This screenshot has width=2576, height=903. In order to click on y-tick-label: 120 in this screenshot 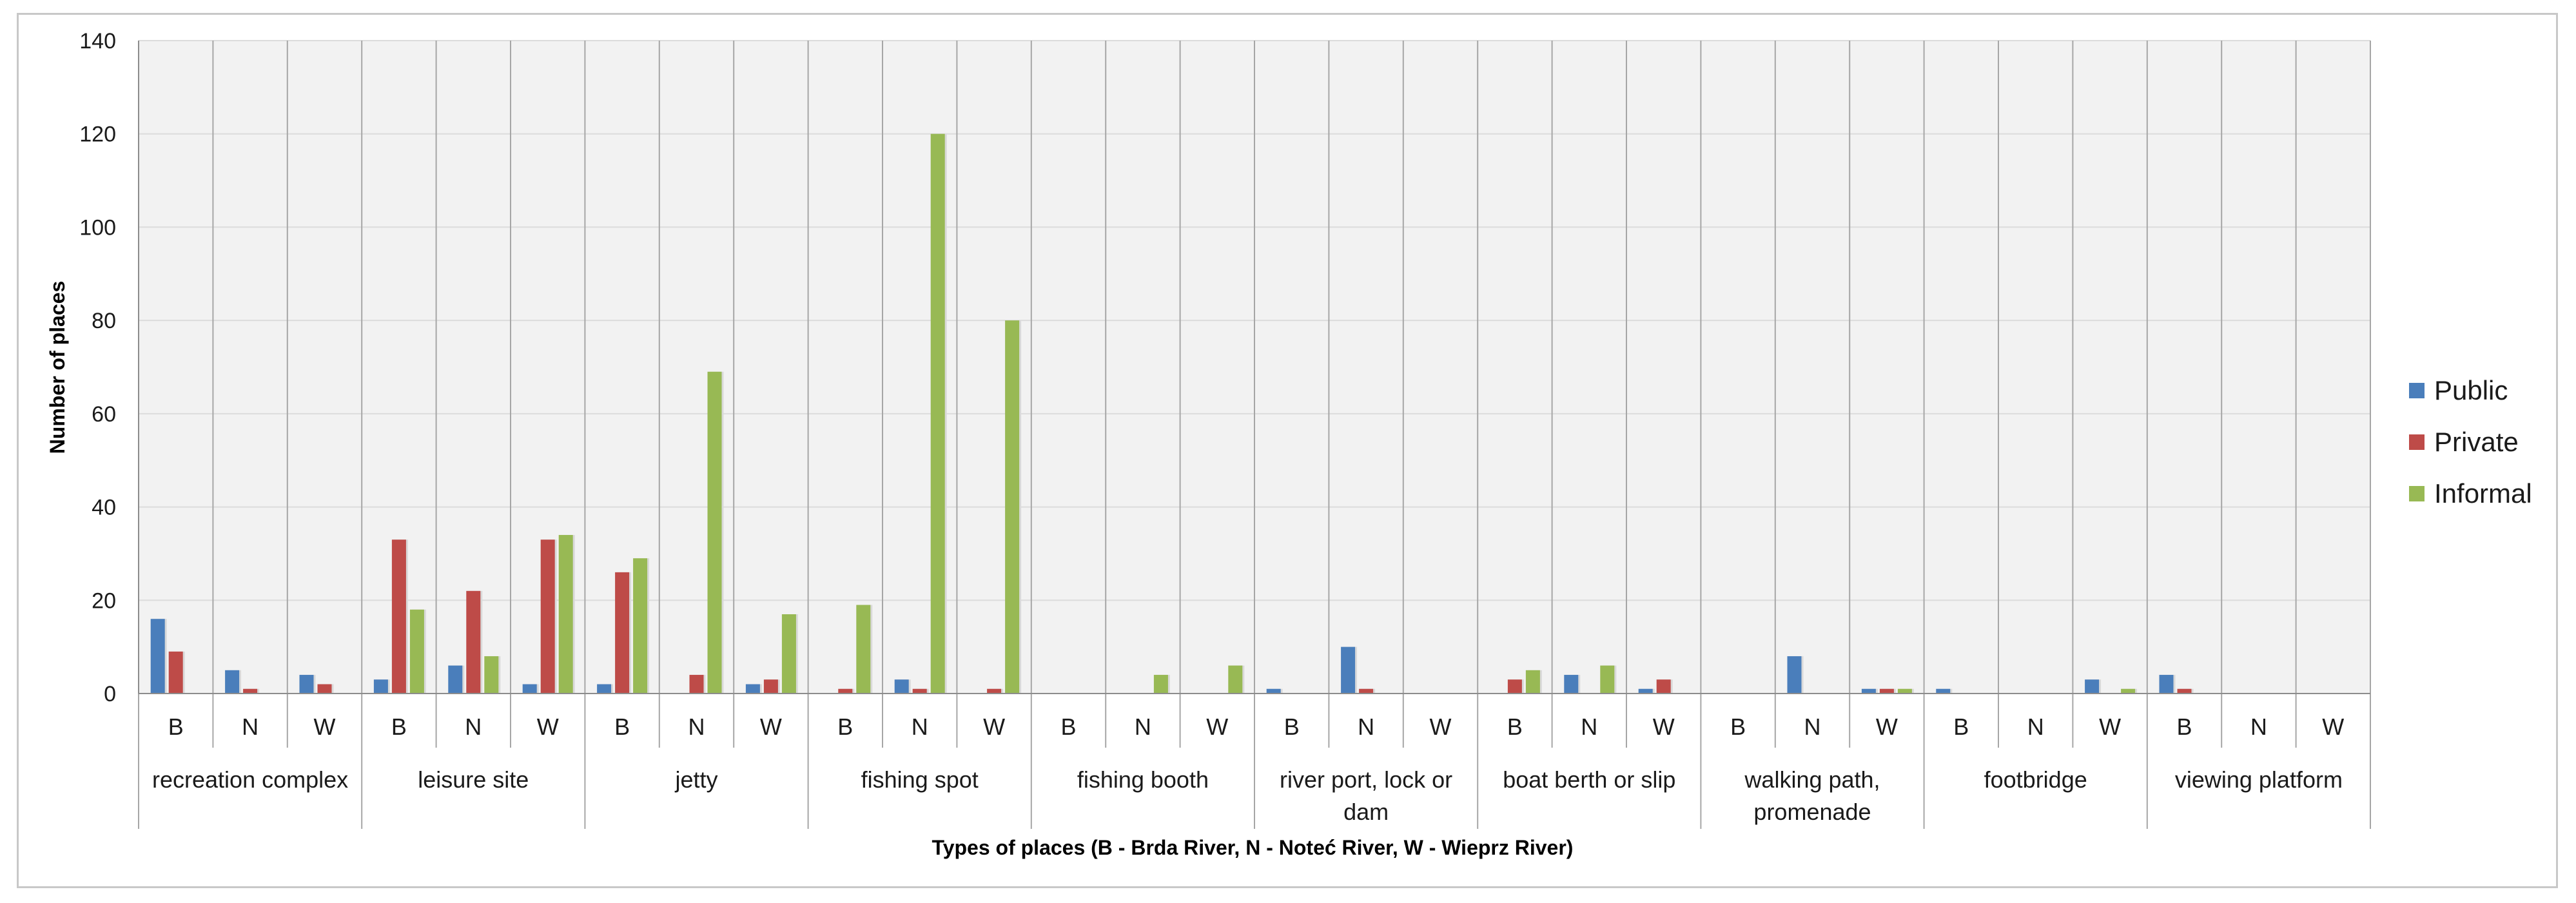, I will do `click(97, 134)`.